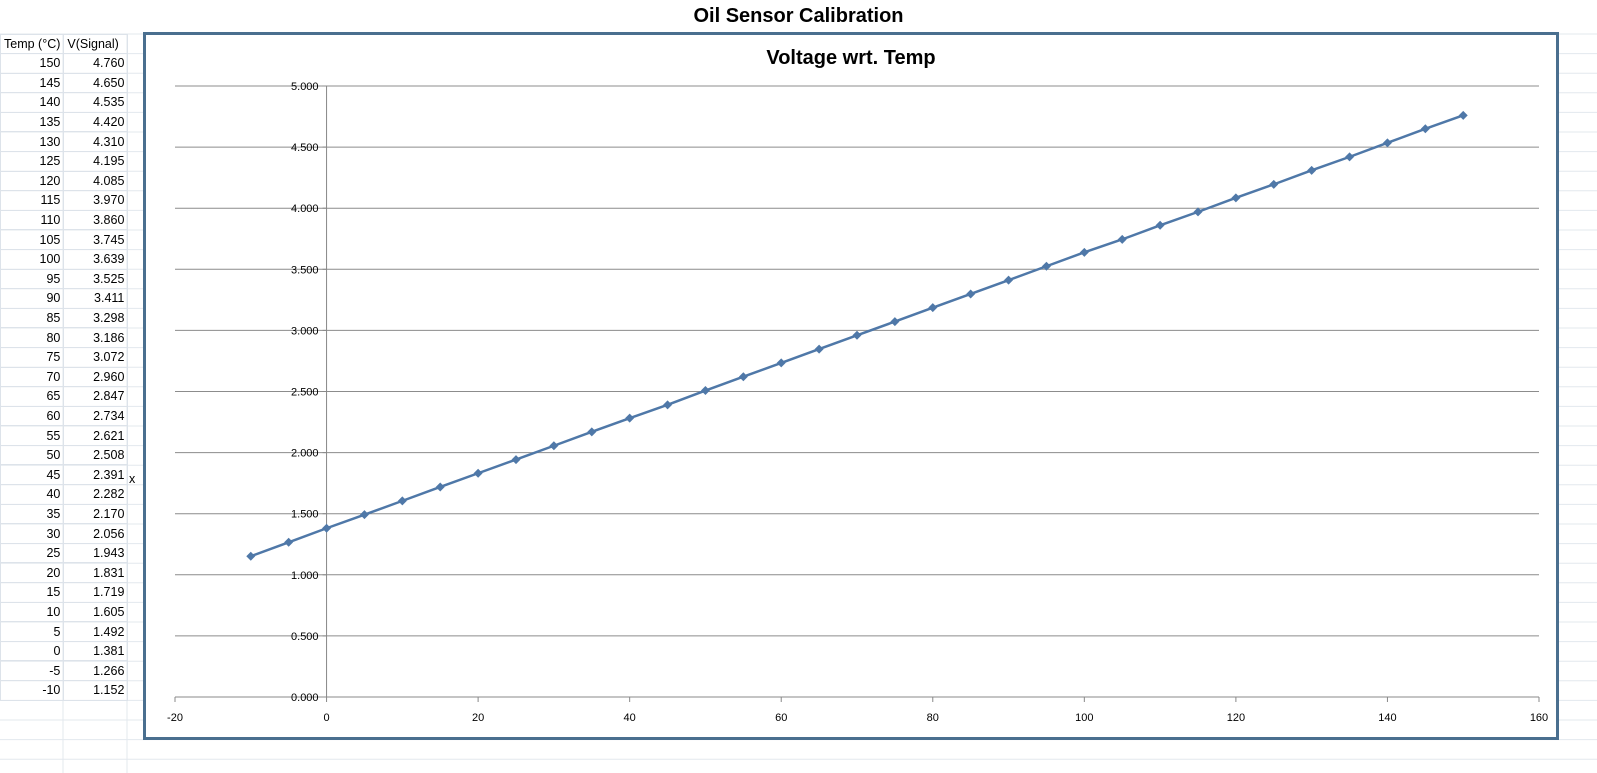 The width and height of the screenshot is (1597, 773). What do you see at coordinates (32, 514) in the screenshot?
I see `temp-cell: 35` at bounding box center [32, 514].